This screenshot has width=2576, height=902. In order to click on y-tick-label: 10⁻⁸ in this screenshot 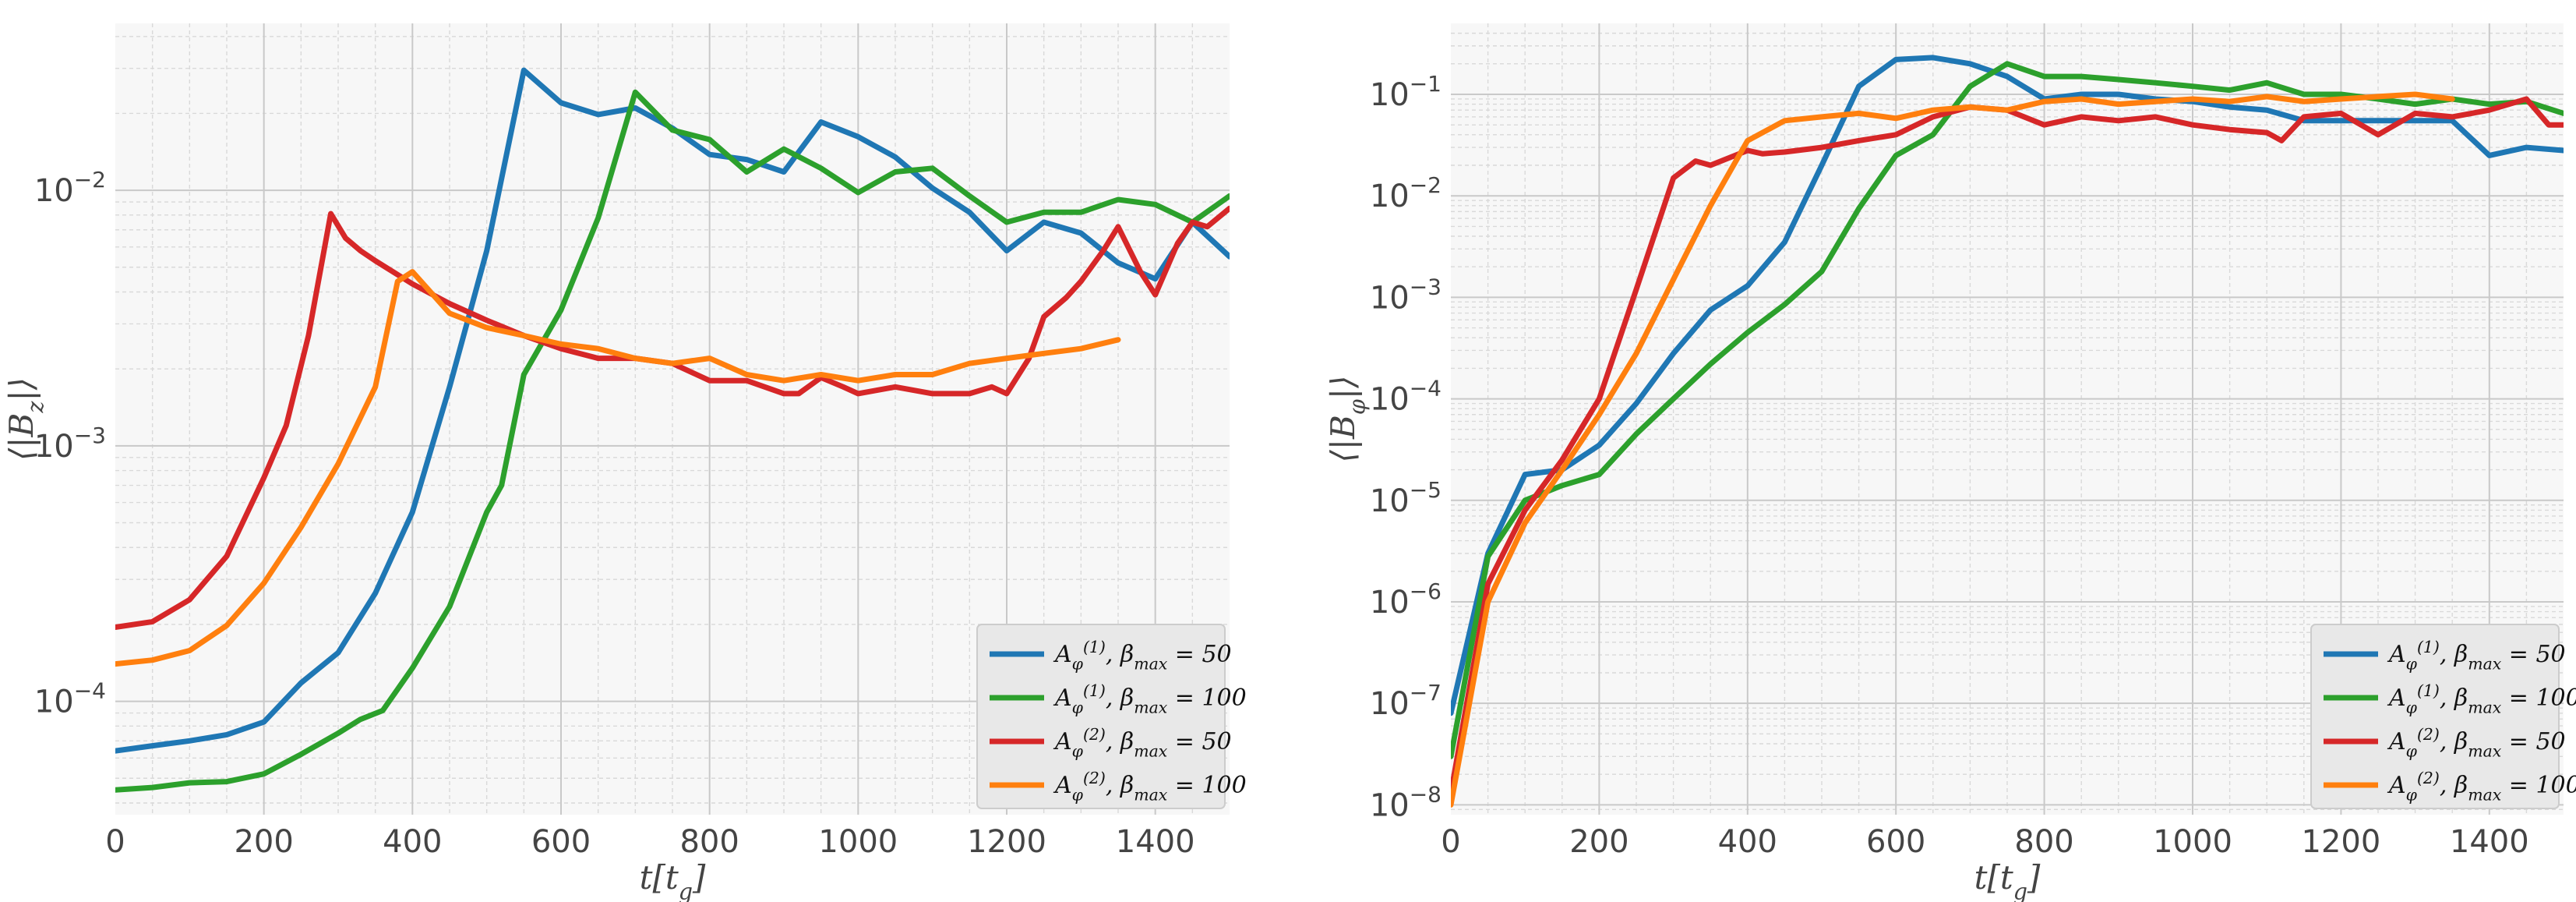, I will do `click(1406, 802)`.